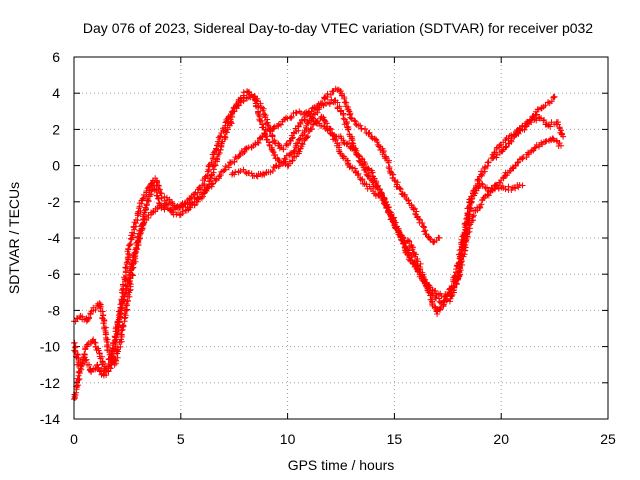  What do you see at coordinates (50, 383) in the screenshot?
I see `y-tick-label: -12` at bounding box center [50, 383].